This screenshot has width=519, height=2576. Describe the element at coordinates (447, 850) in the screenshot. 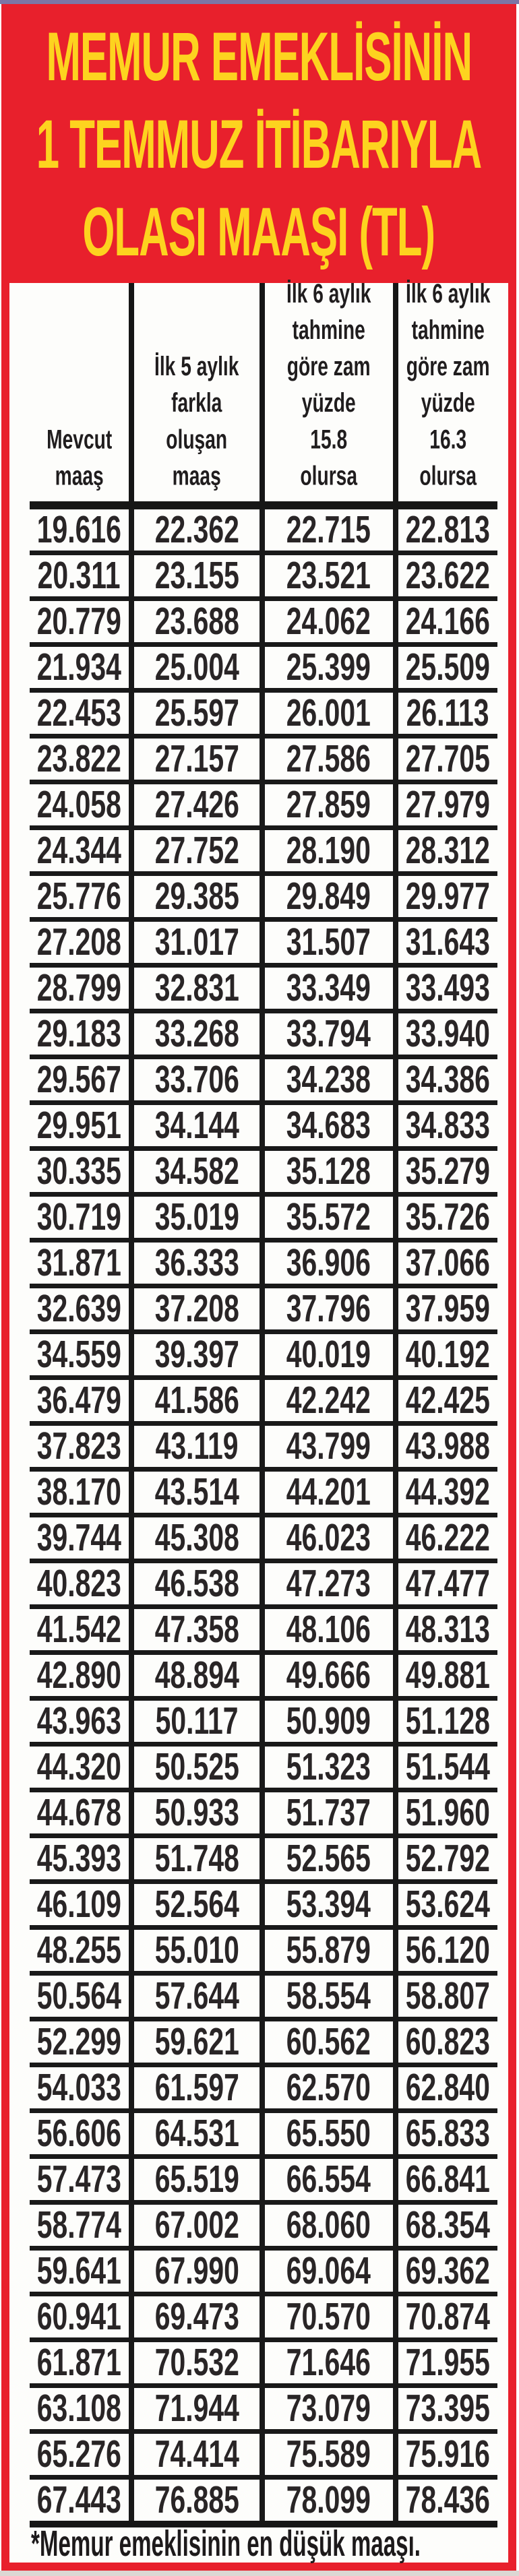

I see `salary-value: 28.312` at that location.